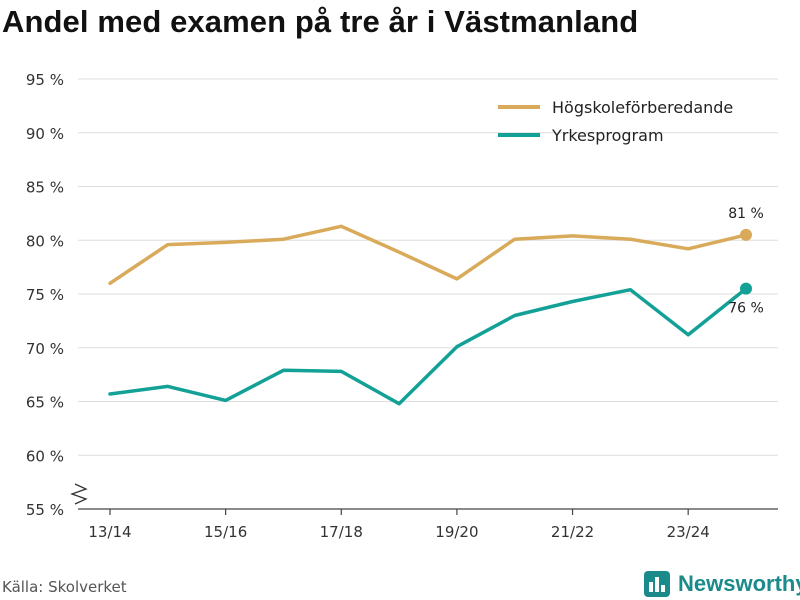  Describe the element at coordinates (746, 214) in the screenshot. I see `data-label: 81 %` at that location.